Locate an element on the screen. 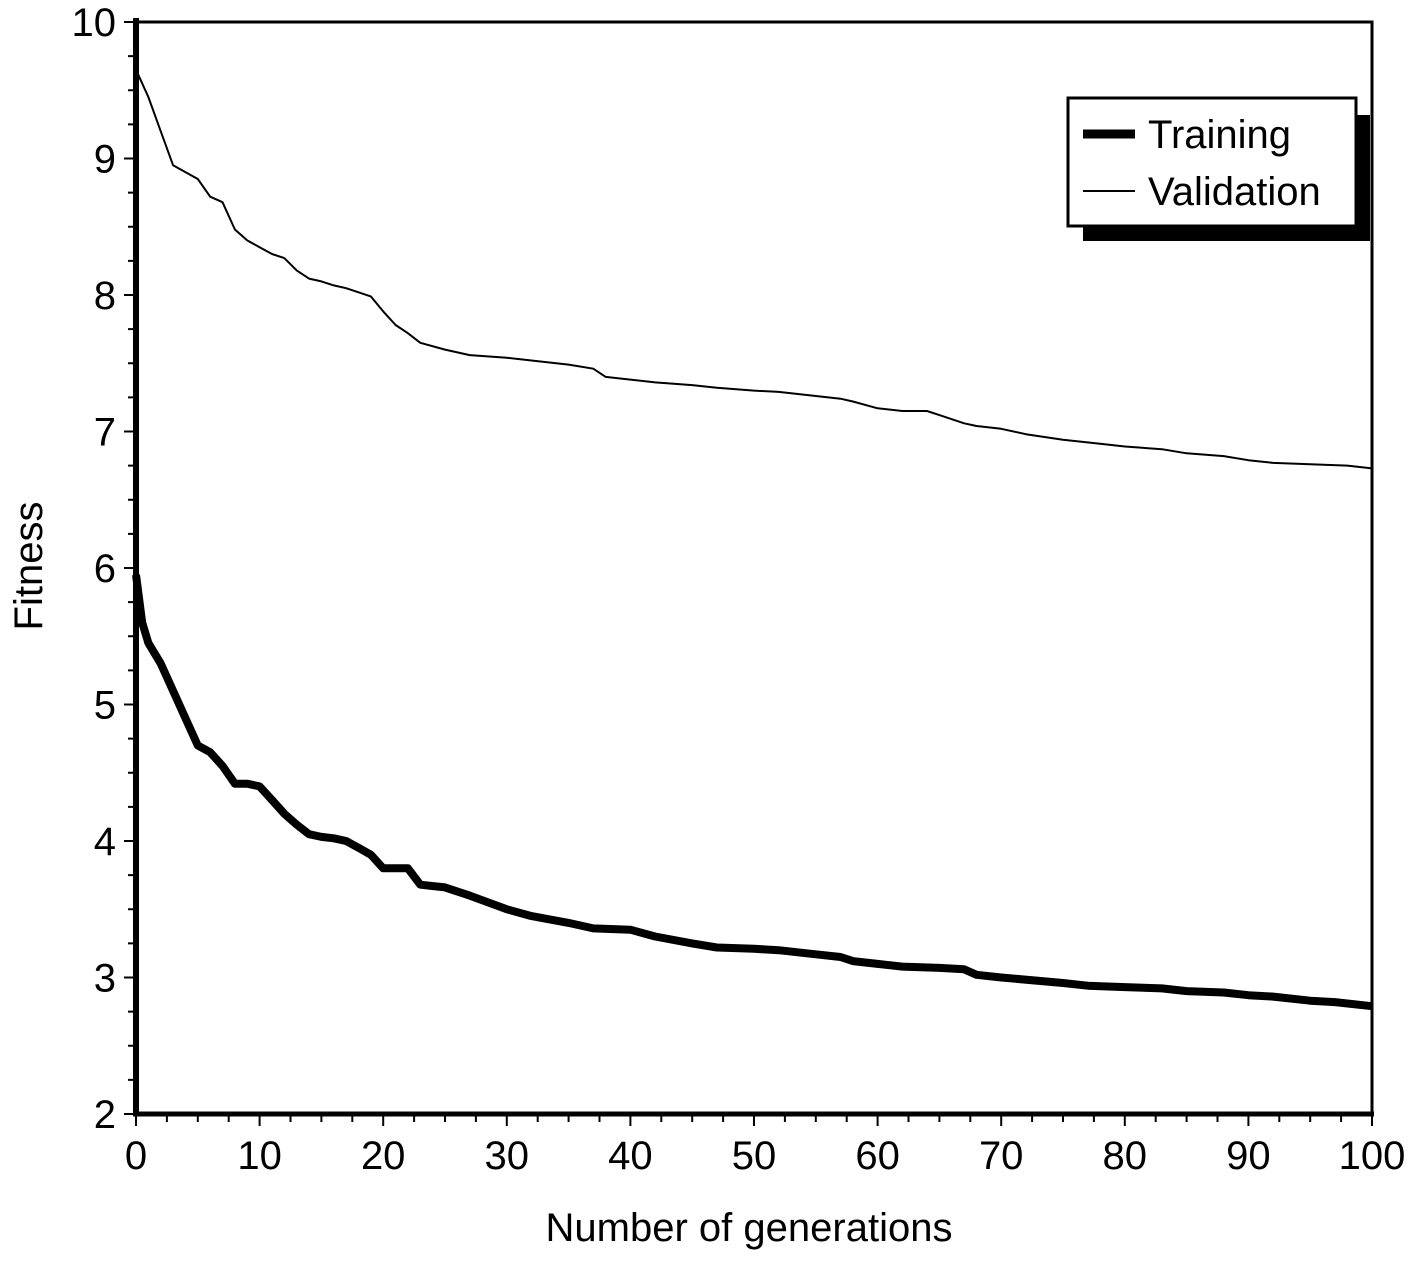 The height and width of the screenshot is (1263, 1408). x-tick-label: 30 is located at coordinates (507, 1156).